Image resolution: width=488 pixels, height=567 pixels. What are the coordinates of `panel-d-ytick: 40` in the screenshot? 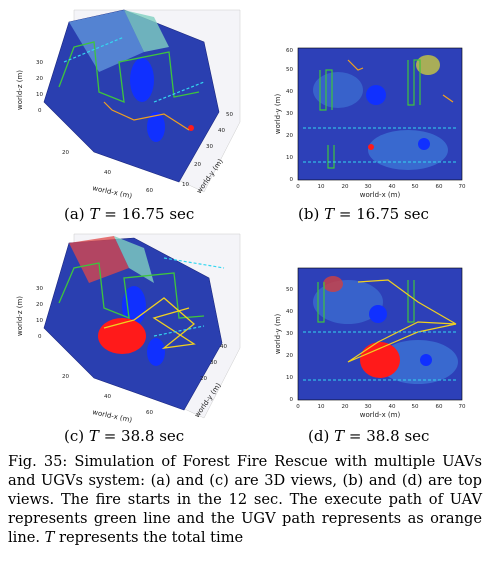 It's located at (289, 312).